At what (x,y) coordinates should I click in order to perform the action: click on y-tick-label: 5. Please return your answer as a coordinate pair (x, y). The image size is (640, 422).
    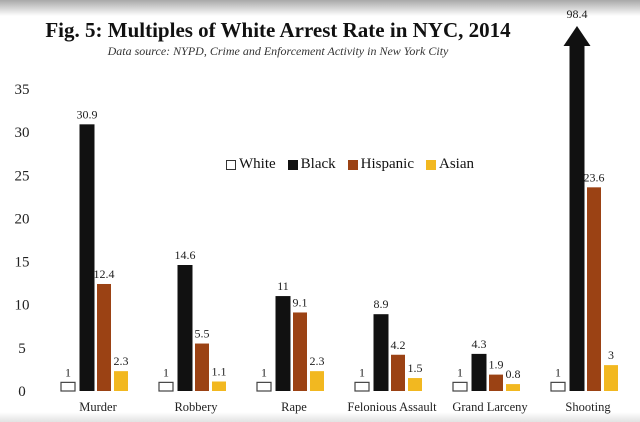
    Looking at the image, I should click on (22, 349).